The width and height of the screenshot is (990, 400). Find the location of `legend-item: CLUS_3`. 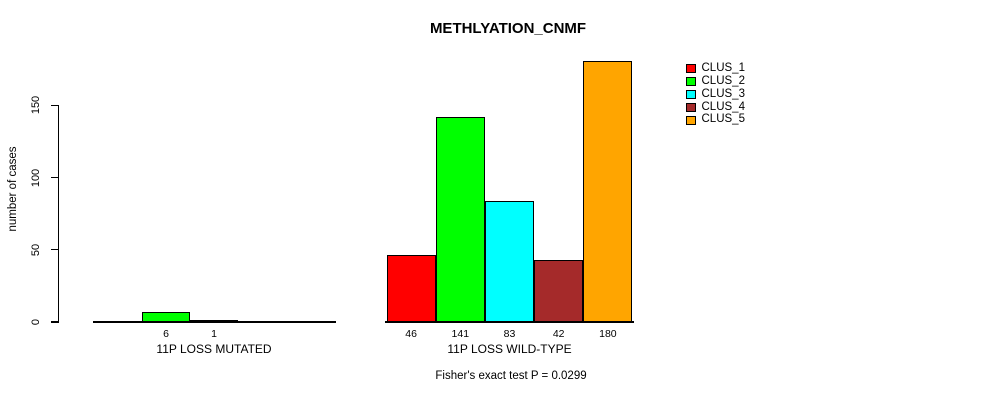

legend-item: CLUS_3 is located at coordinates (715, 94).